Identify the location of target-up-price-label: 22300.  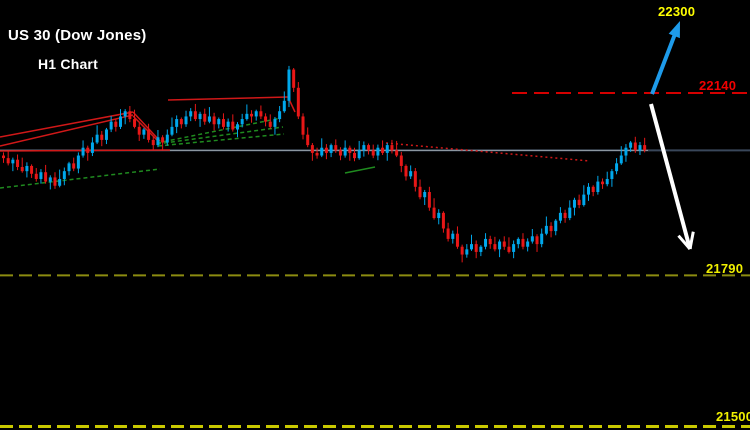
(677, 11).